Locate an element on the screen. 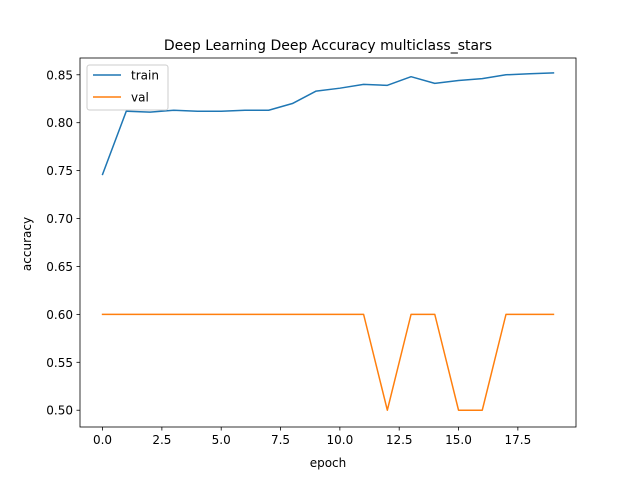  y-tick-label: 0.75 is located at coordinates (59, 171).